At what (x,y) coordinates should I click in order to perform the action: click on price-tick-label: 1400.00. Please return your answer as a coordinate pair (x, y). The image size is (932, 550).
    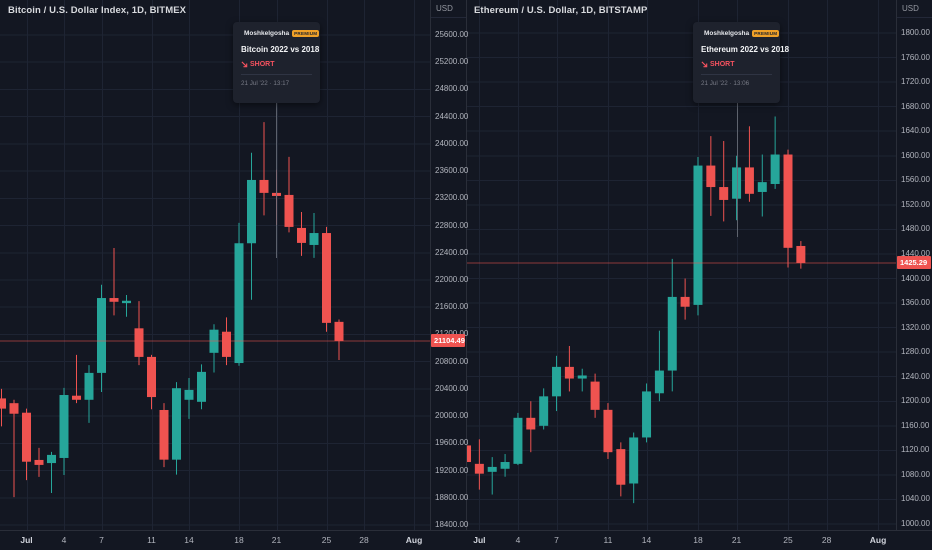
    Looking at the image, I should click on (915, 278).